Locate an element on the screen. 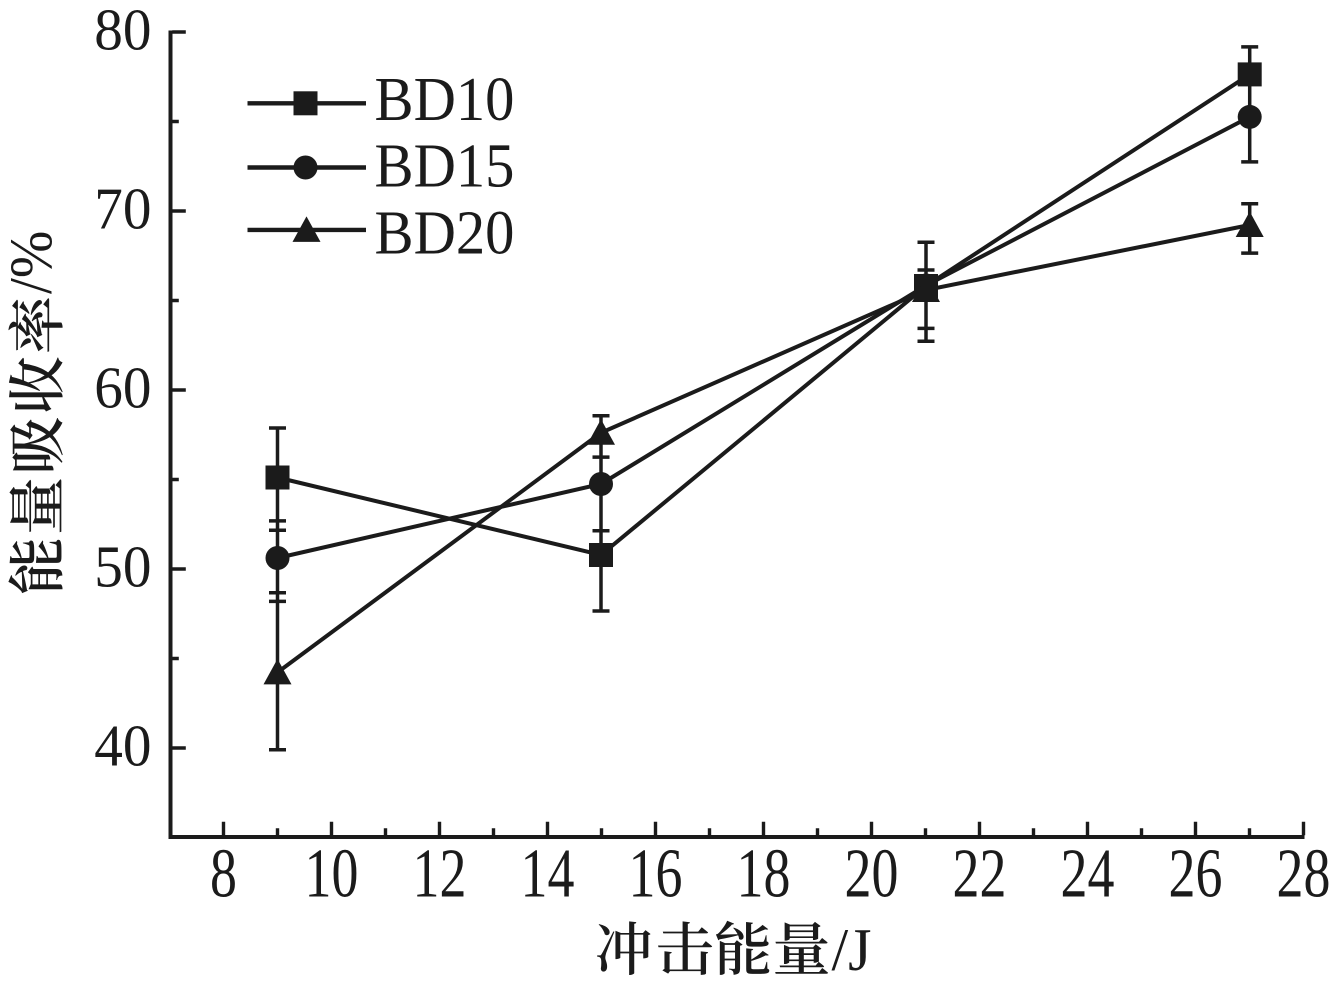 The height and width of the screenshot is (986, 1336). svg-text: 26 is located at coordinates (1196, 873).